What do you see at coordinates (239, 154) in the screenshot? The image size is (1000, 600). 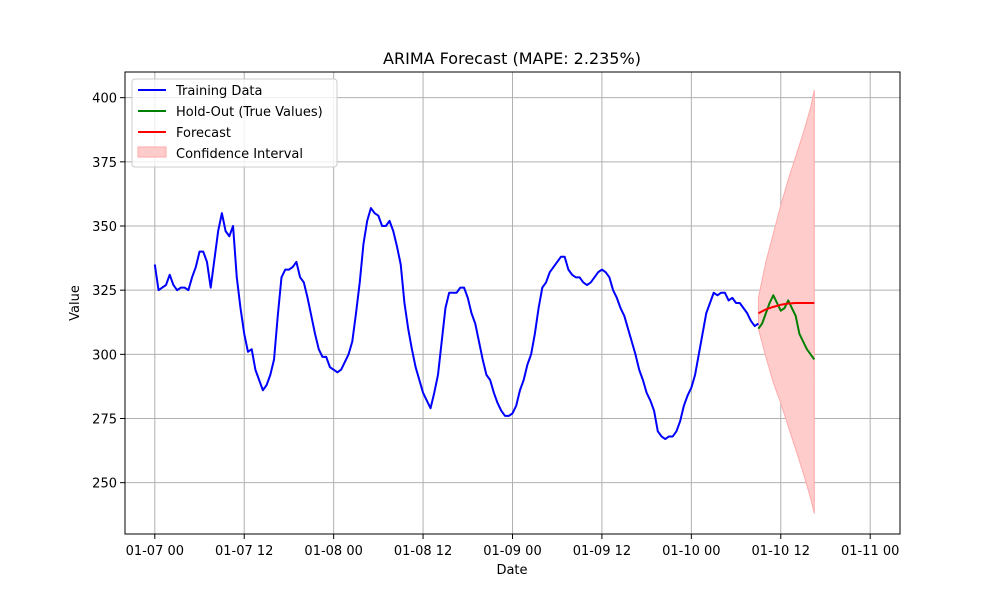 I see `legend-label-confidence: Confidence Interval` at bounding box center [239, 154].